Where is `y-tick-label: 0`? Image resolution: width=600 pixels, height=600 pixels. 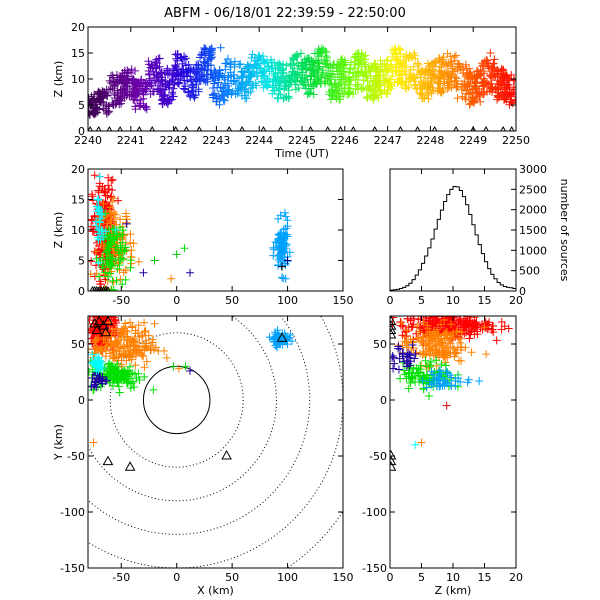
y-tick-label: 0 is located at coordinates (81, 400).